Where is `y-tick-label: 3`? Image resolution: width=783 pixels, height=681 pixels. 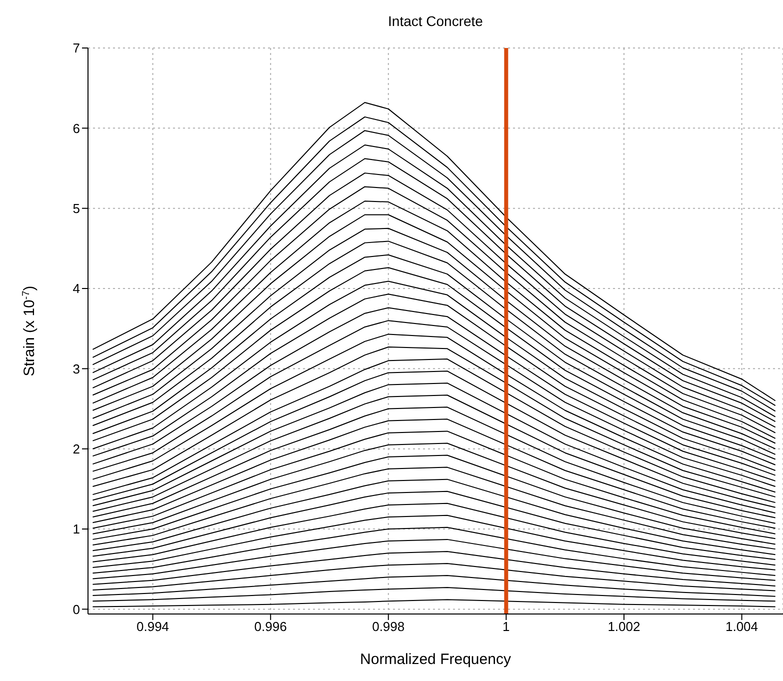
y-tick-label: 3 is located at coordinates (76, 368).